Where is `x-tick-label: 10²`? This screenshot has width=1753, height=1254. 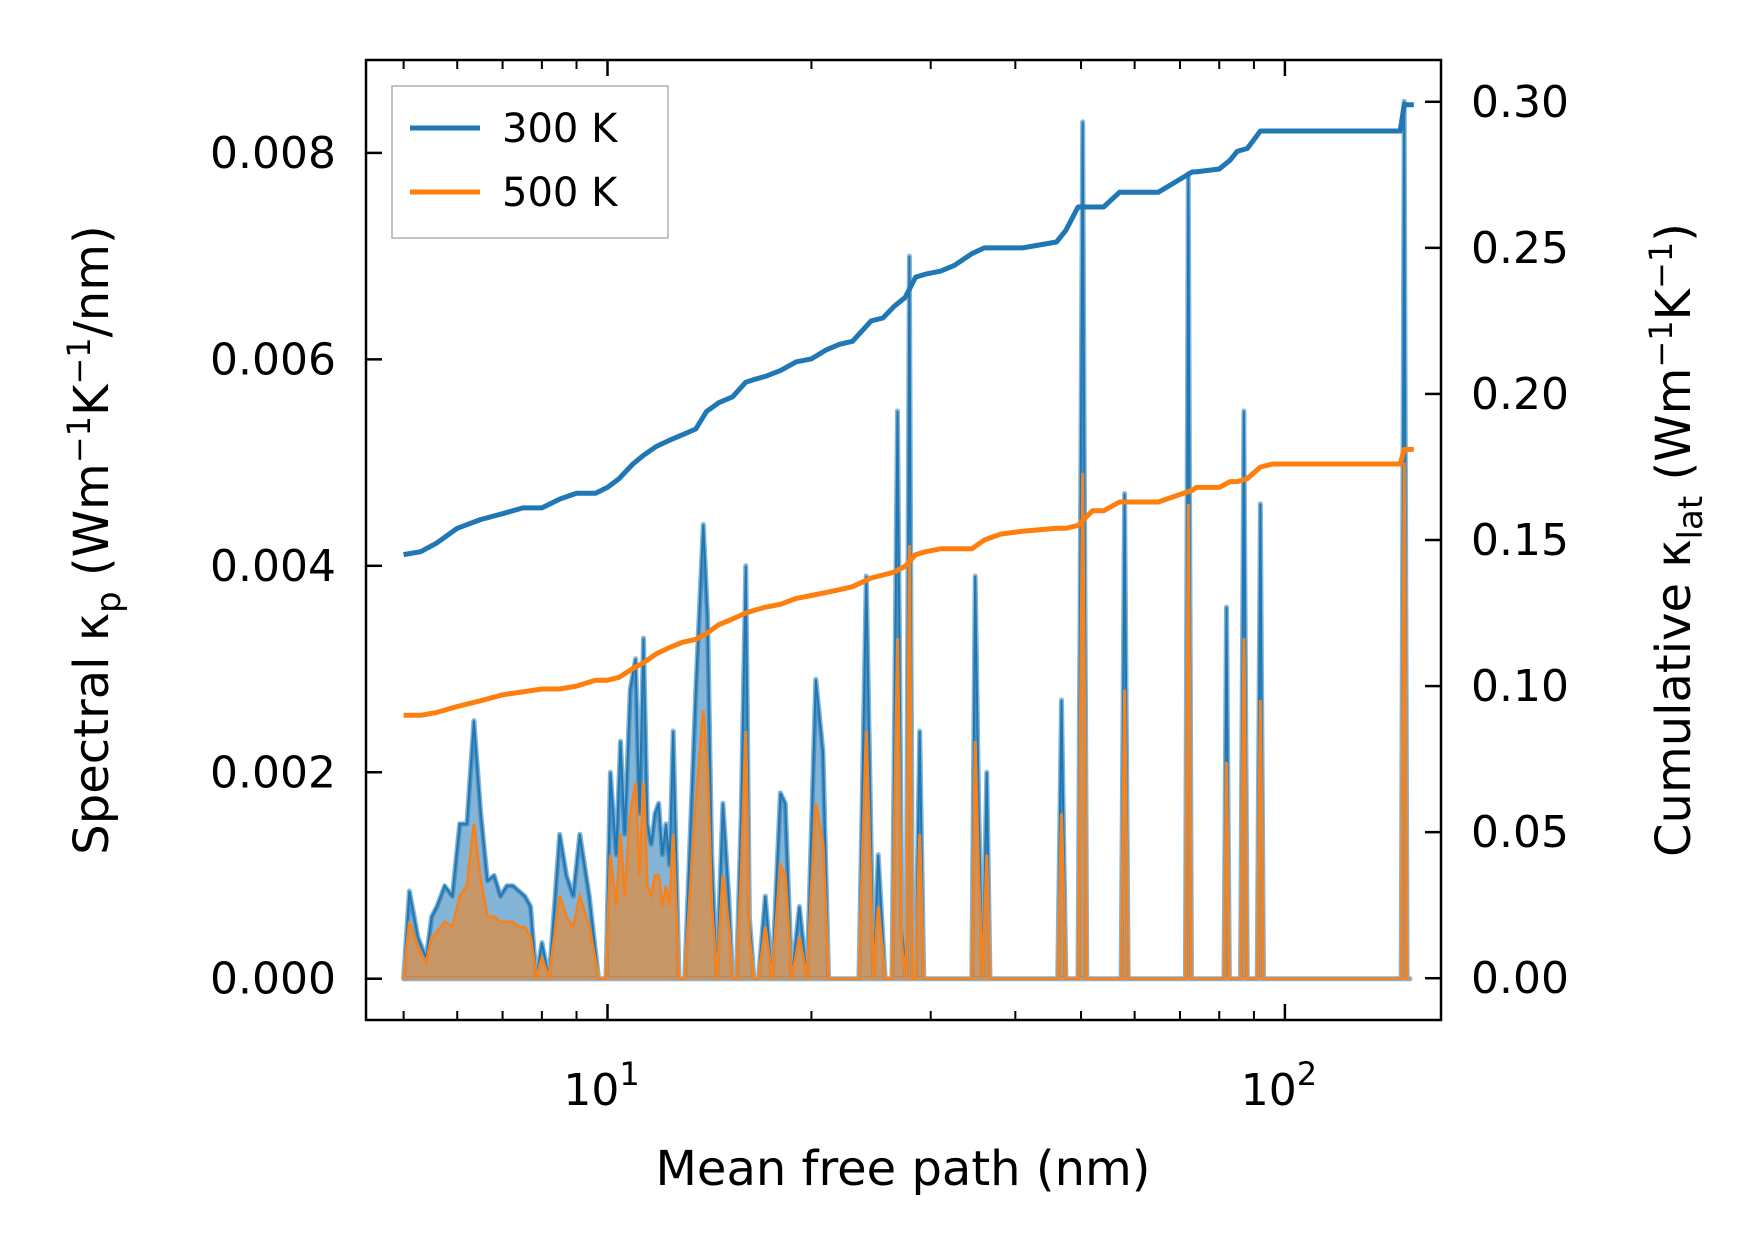
x-tick-label: 10² is located at coordinates (1279, 1085).